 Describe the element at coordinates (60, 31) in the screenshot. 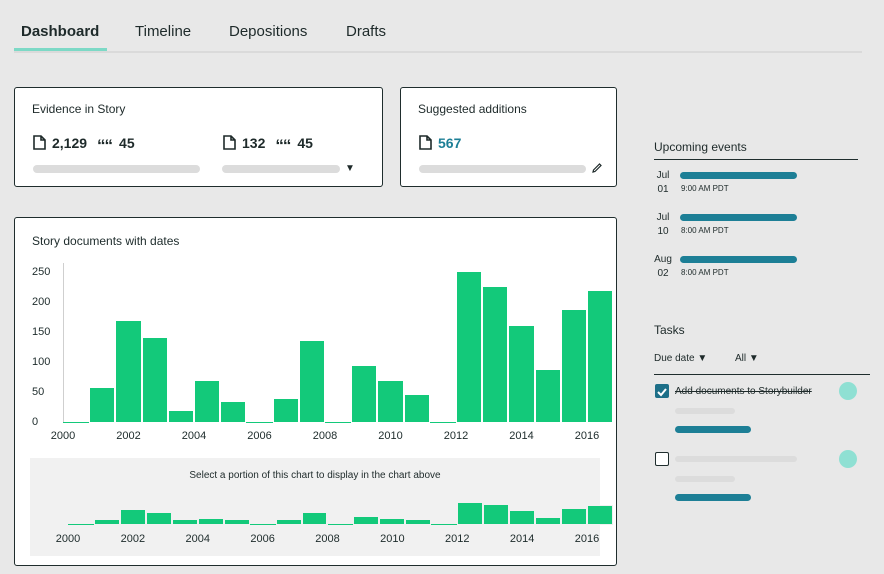

I see `tab-dashboard: Dashboard` at that location.